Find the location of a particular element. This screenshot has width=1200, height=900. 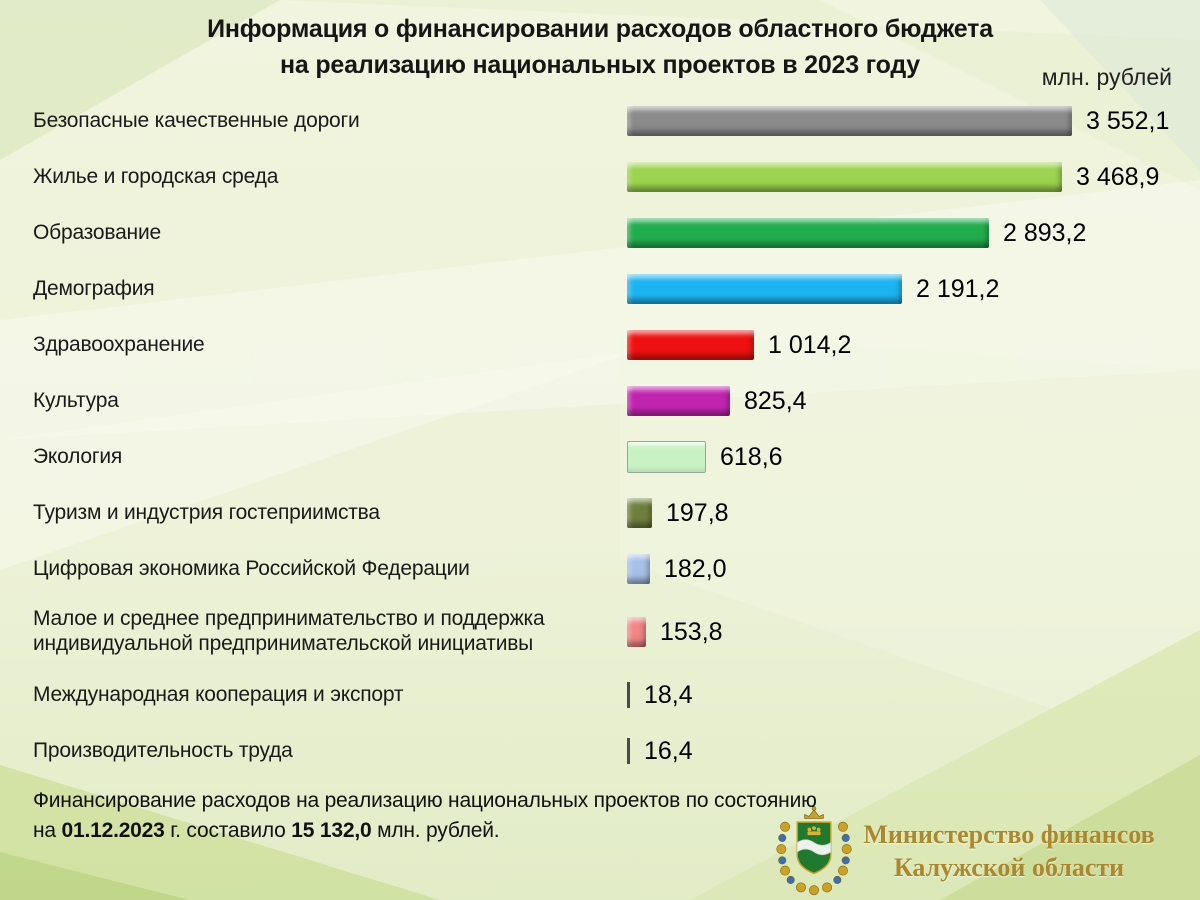

chart-row: Демография 2 191,2 is located at coordinates (600, 289).